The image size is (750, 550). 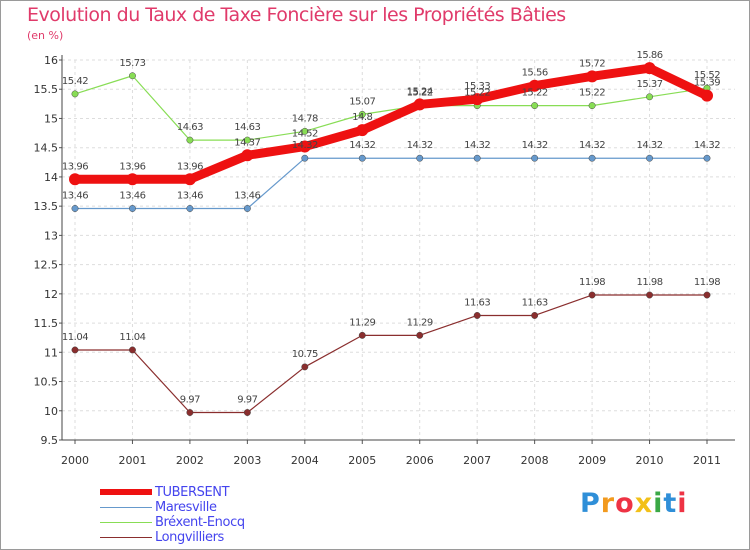 I want to click on legend-label-maresville: Maresville, so click(x=186, y=507).